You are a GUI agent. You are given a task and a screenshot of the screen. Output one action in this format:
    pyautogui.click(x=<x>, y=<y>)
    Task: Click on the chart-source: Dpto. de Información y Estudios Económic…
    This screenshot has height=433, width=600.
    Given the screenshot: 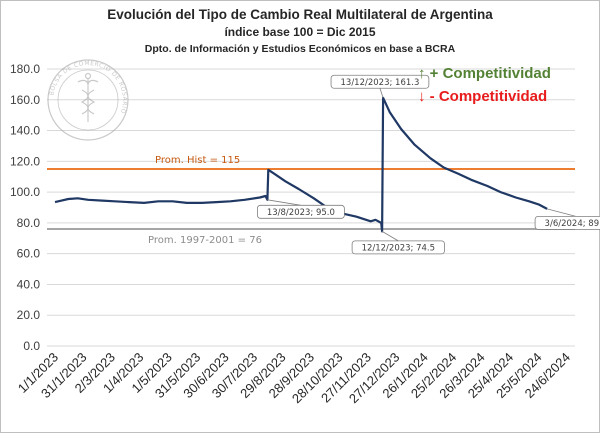 What is the action you would take?
    pyautogui.click(x=300, y=49)
    